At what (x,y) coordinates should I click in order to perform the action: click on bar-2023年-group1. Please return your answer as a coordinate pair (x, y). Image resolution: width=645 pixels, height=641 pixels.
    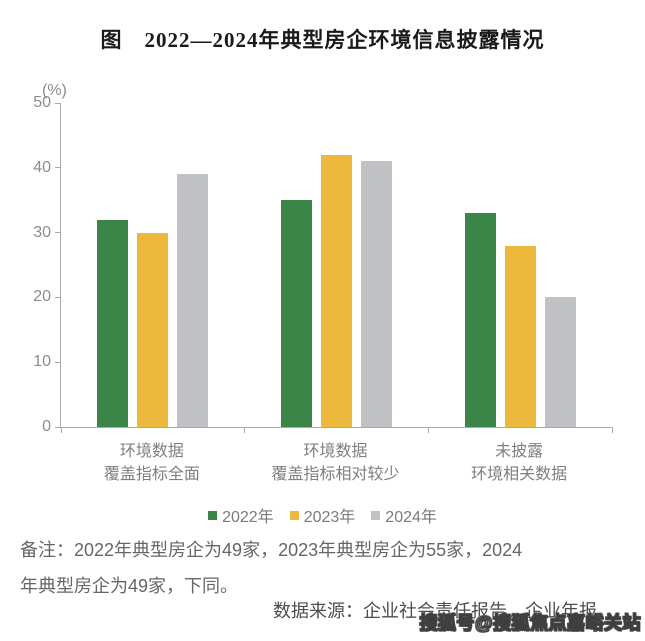
    Looking at the image, I should click on (153, 329).